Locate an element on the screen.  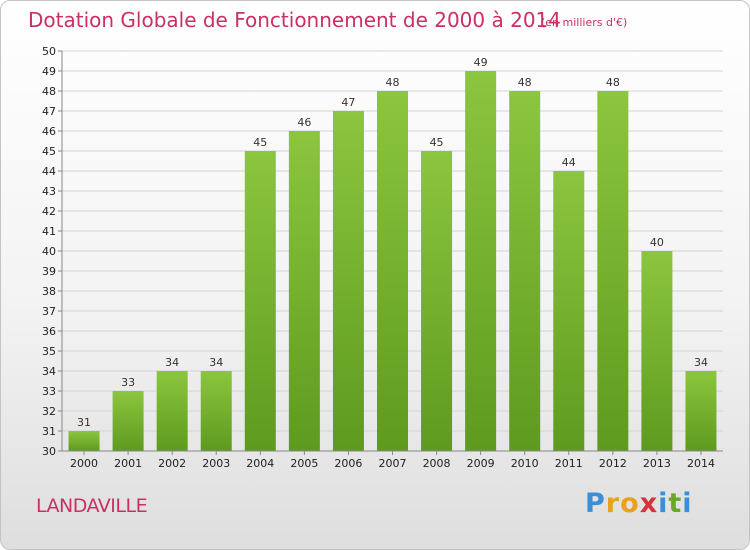
y-tick-label: 39 is located at coordinates (49, 271).